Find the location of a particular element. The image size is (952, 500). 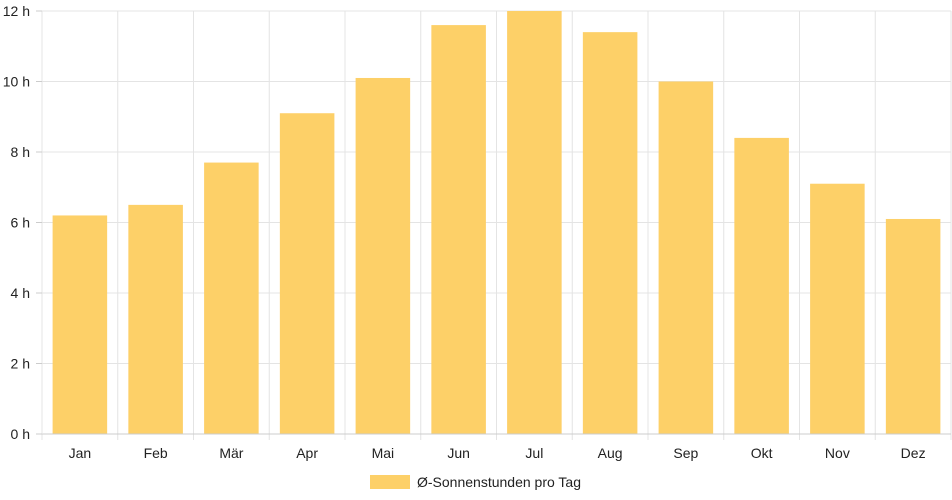

y-tick-label: 6 h is located at coordinates (20, 223).